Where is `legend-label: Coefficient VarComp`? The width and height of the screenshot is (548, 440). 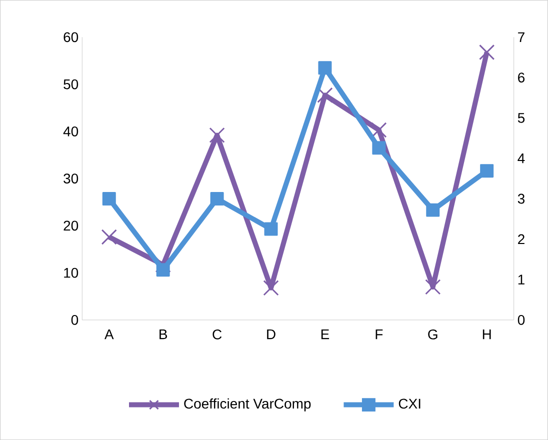
legend-label: Coefficient VarComp is located at coordinates (247, 405).